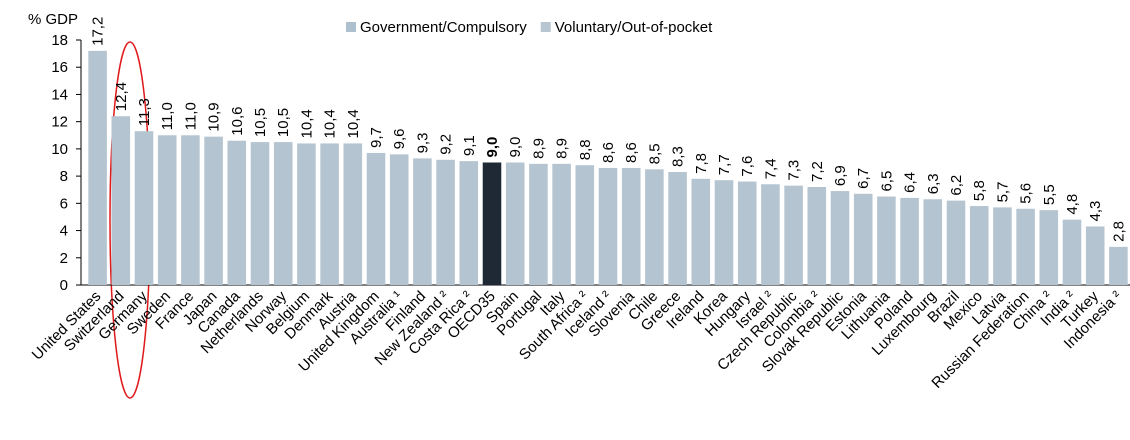  What do you see at coordinates (817, 171) in the screenshot?
I see `value-label: 7,2` at bounding box center [817, 171].